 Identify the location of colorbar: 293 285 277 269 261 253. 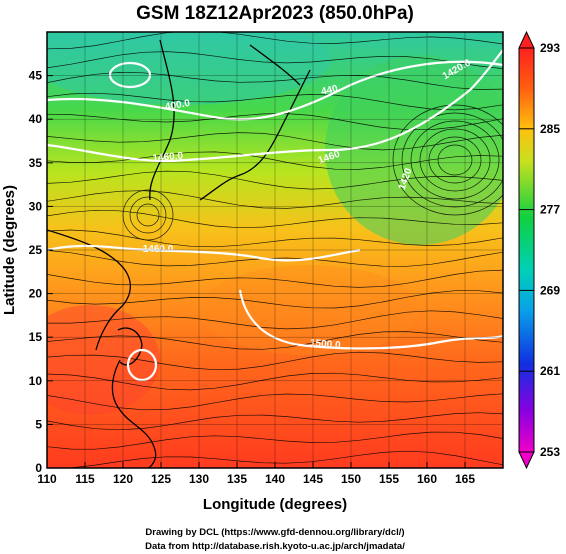
(539, 250).